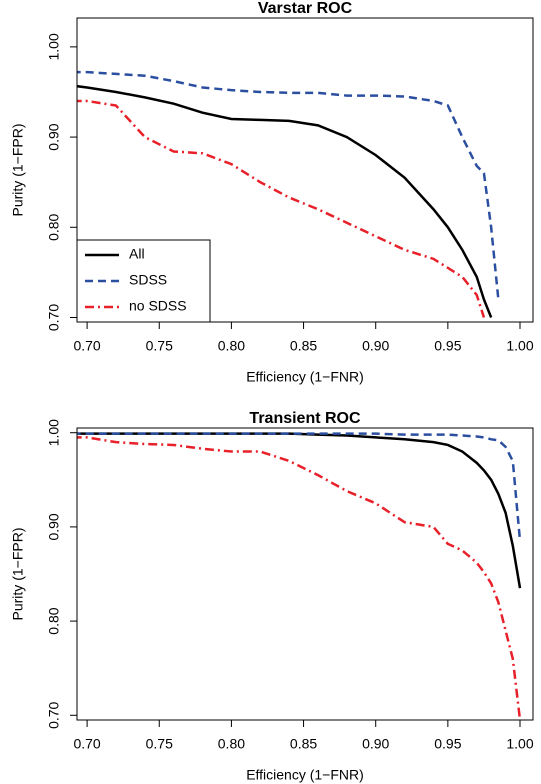  What do you see at coordinates (305, 8) in the screenshot?
I see `chart-title: Varstar ROC` at bounding box center [305, 8].